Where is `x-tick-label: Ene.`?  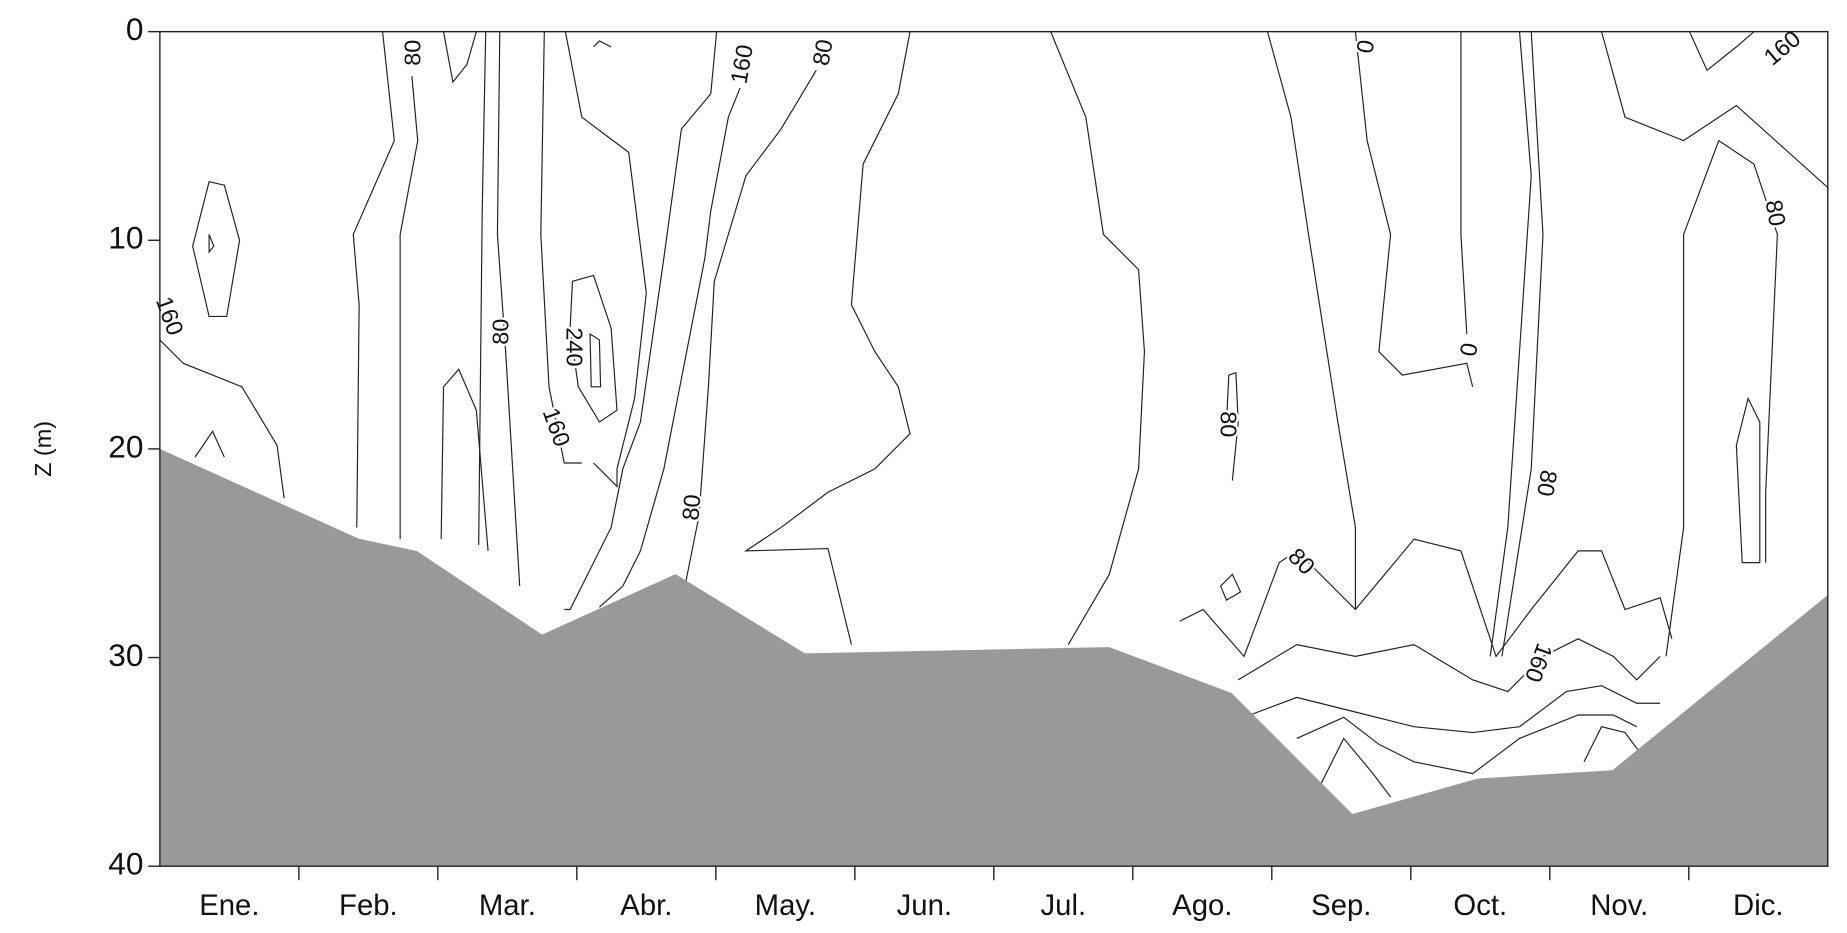 x-tick-label: Ene. is located at coordinates (229, 905).